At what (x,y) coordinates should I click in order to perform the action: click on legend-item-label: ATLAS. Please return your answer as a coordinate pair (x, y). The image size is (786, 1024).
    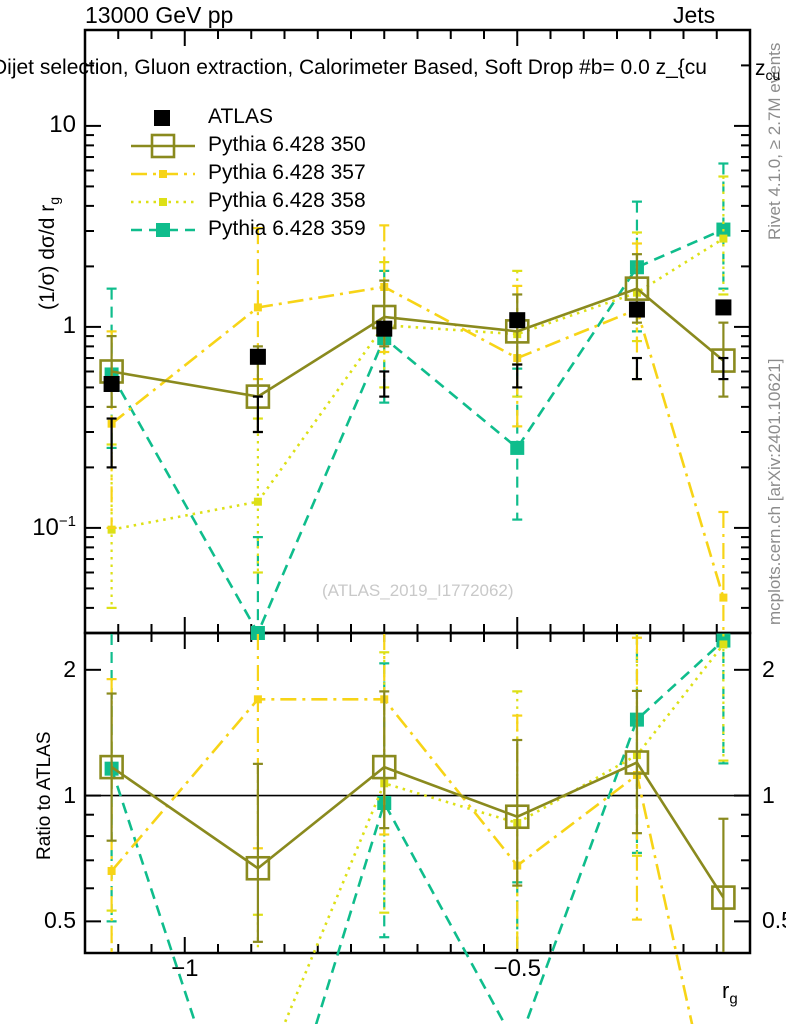
    Looking at the image, I should click on (240, 116).